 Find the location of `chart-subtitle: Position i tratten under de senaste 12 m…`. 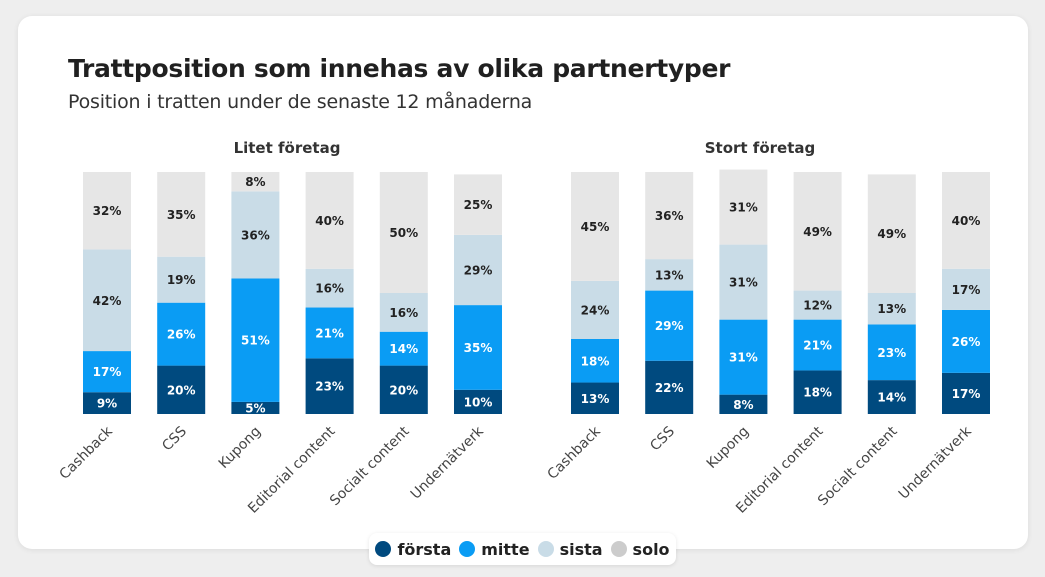

chart-subtitle: Position i tratten under de senaste 12 m… is located at coordinates (300, 102).